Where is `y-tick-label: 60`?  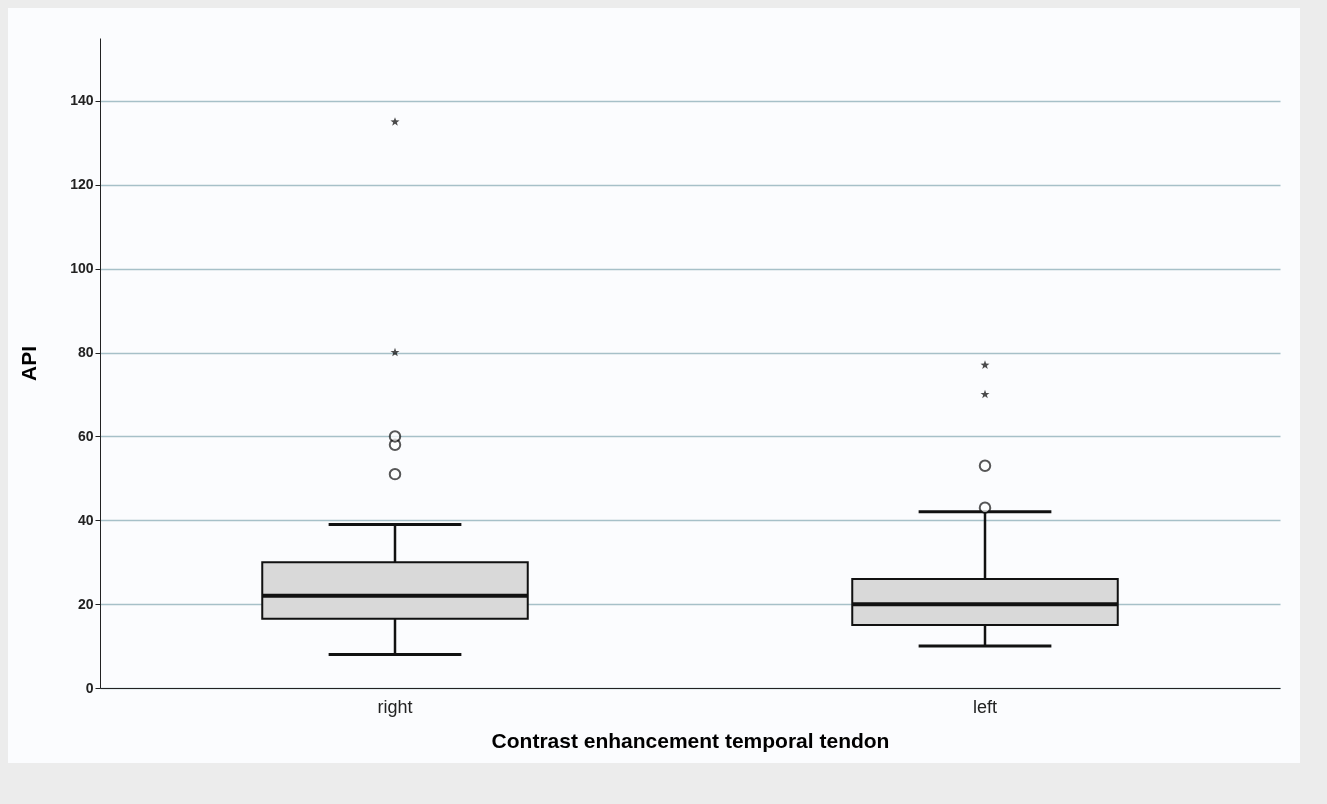 y-tick-label: 60 is located at coordinates (85, 435).